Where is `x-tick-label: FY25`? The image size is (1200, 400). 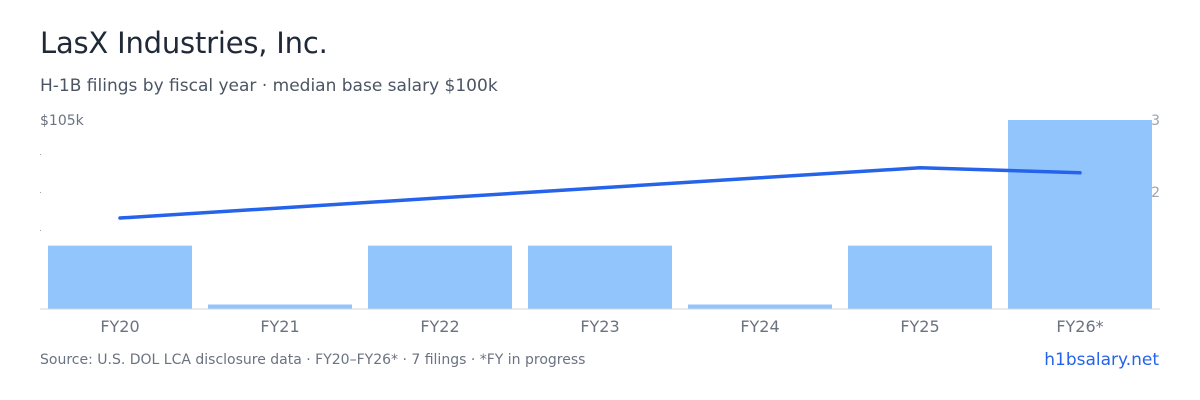
x-tick-label: FY25 is located at coordinates (919, 326).